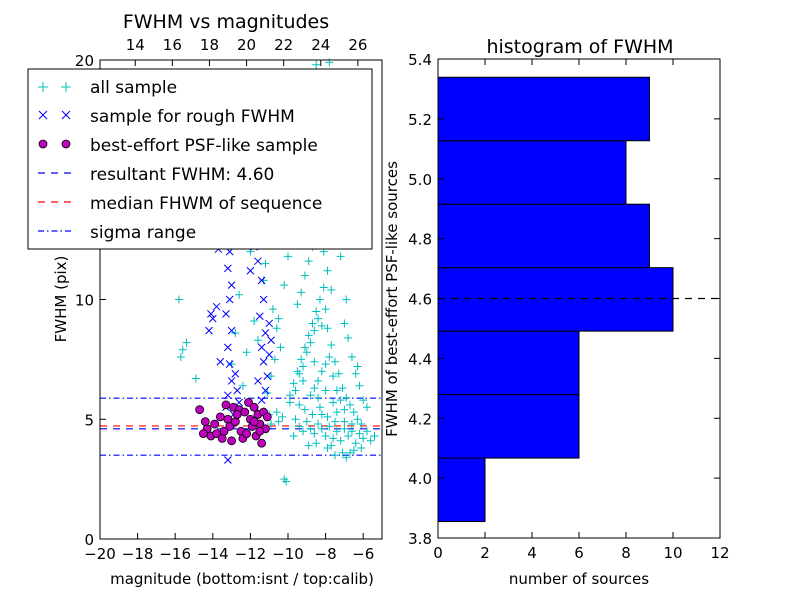 The image size is (800, 600). What do you see at coordinates (138, 554) in the screenshot?
I see `left-xtick-label: −18` at bounding box center [138, 554].